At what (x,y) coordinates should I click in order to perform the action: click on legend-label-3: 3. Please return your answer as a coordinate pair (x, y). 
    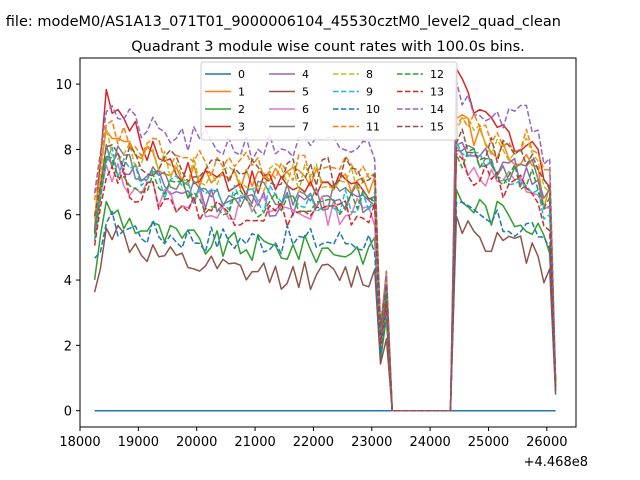
    Looking at the image, I should click on (241, 127).